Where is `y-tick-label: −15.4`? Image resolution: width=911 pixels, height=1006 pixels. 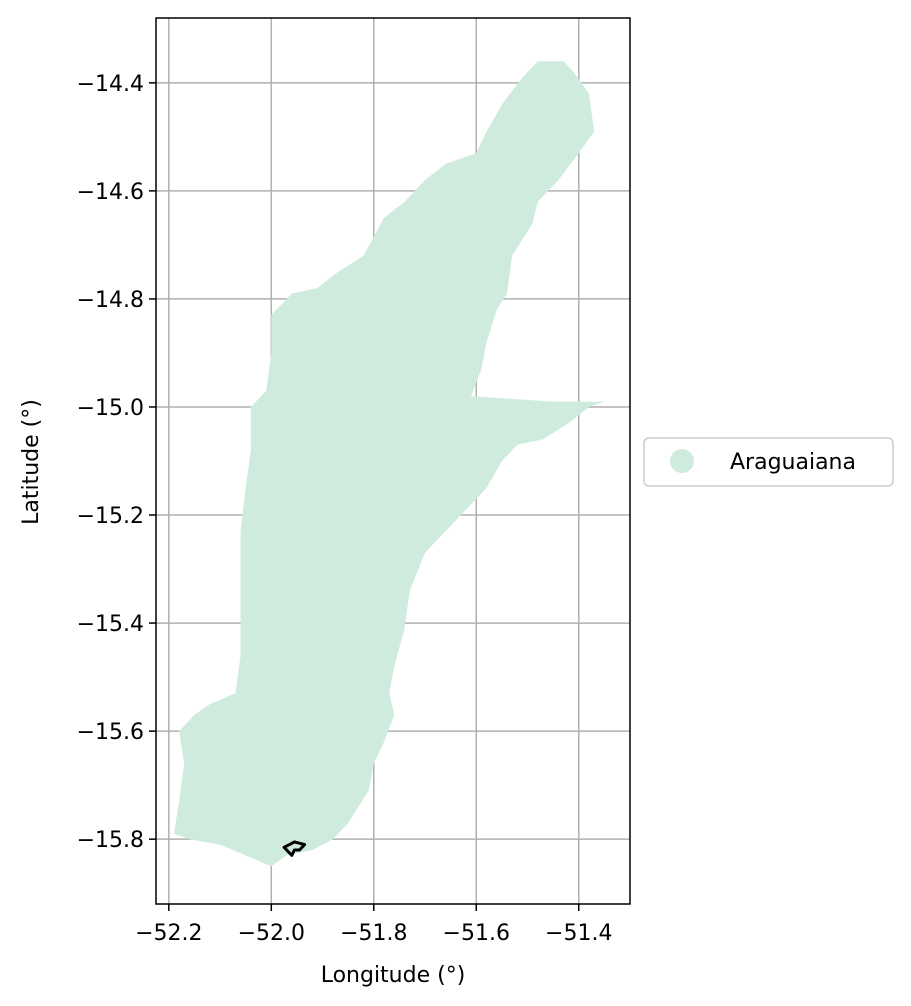
y-tick-label: −15.4 is located at coordinates (110, 624).